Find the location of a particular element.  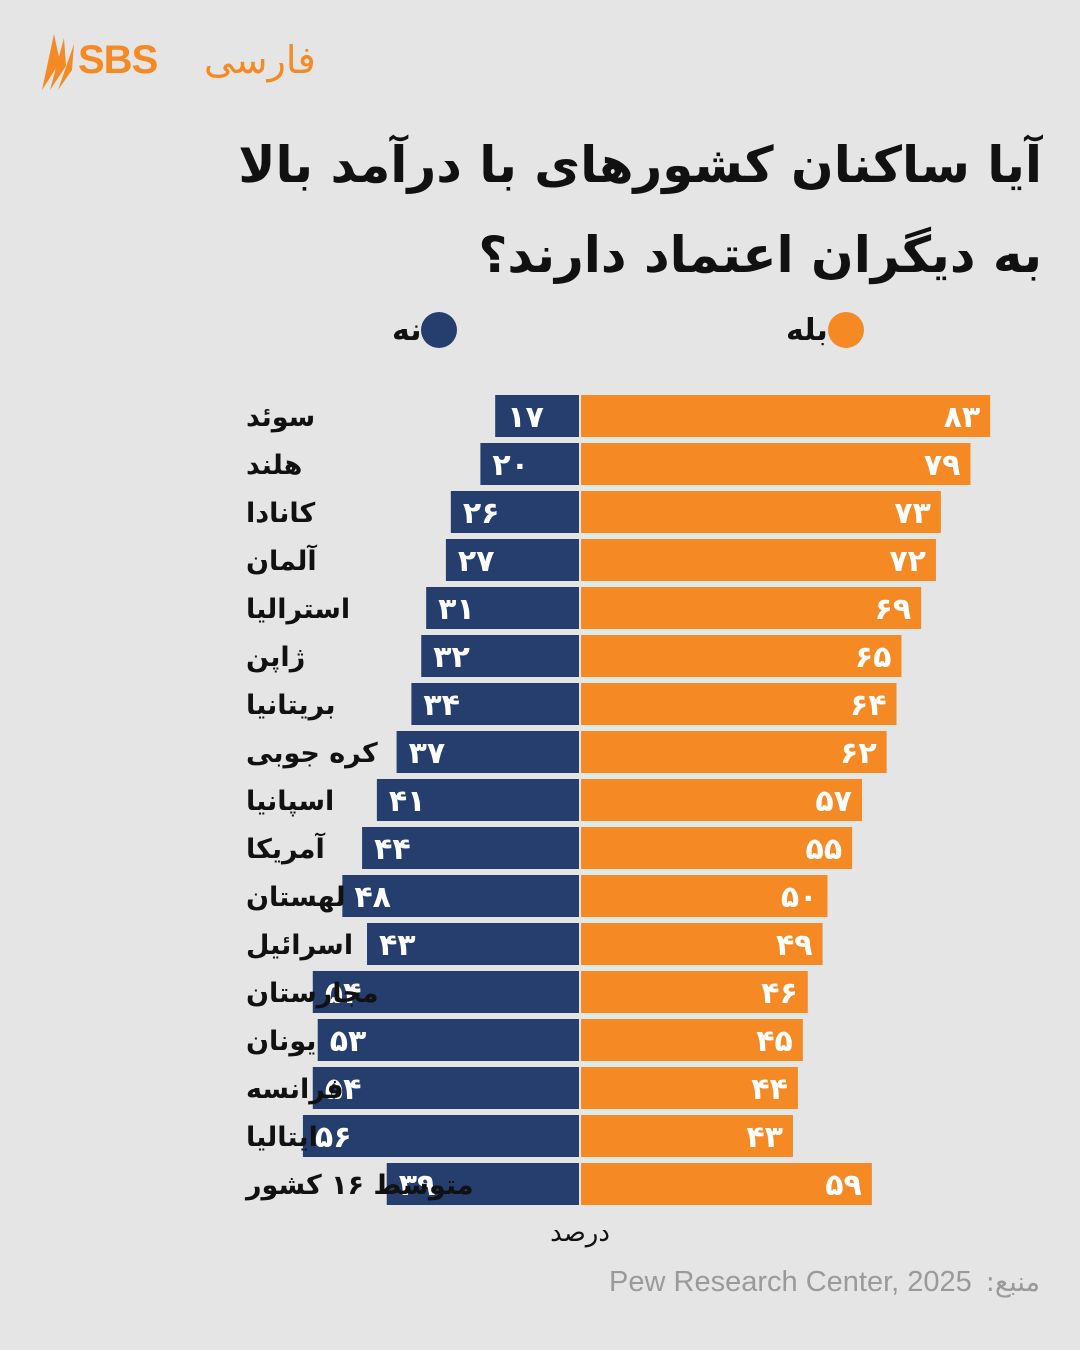

label-no-11: ۴۳ is located at coordinates (397, 945).